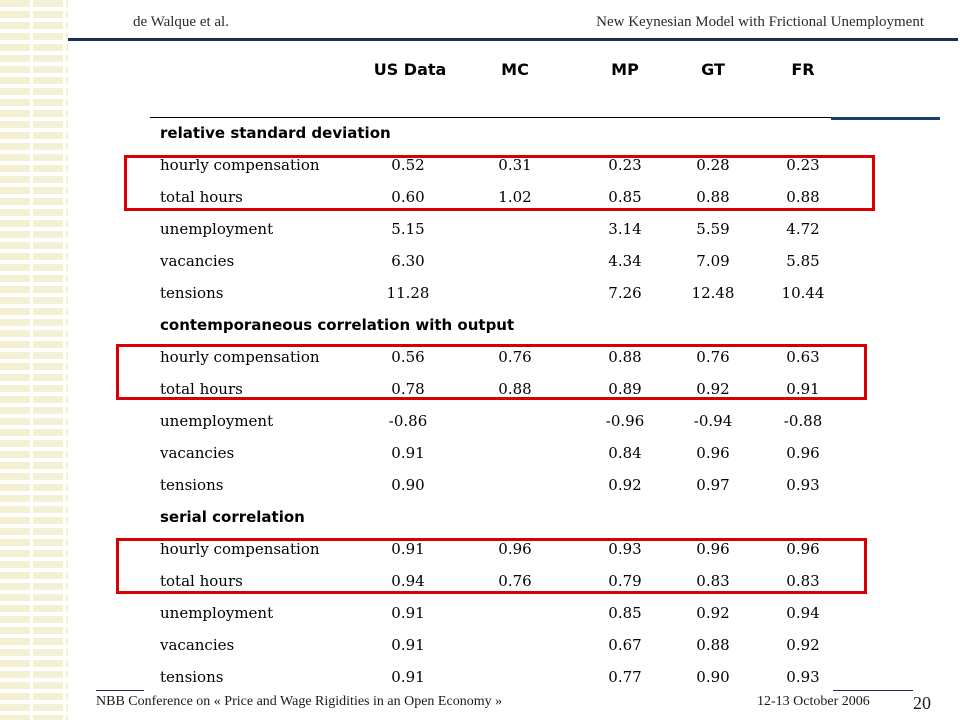 Image resolution: width=960 pixels, height=720 pixels. Describe the element at coordinates (625, 581) in the screenshot. I see `table-cell: 0.79` at that location.